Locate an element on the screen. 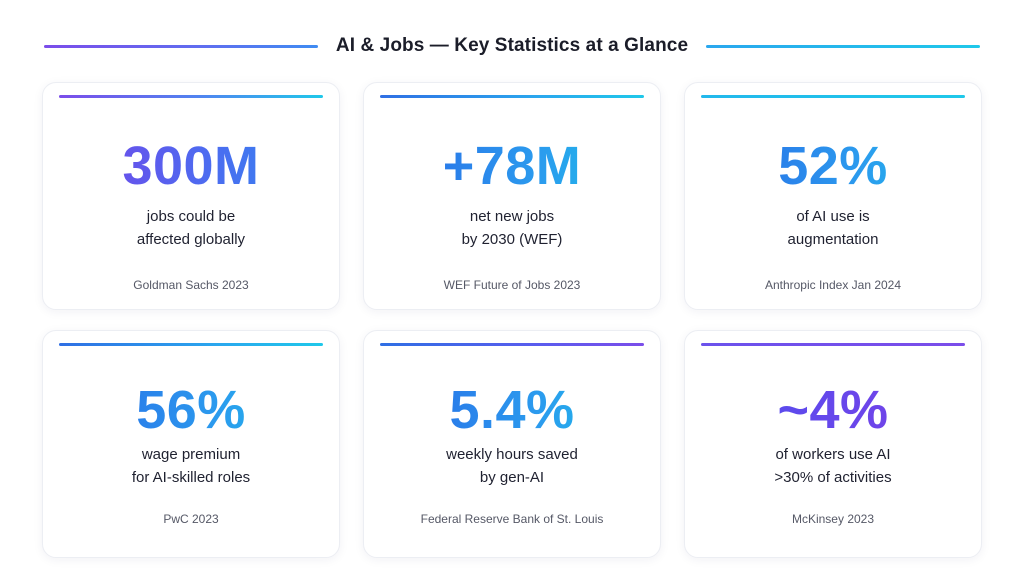 The width and height of the screenshot is (1024, 576). stat-value: 5.4% is located at coordinates (512, 410).